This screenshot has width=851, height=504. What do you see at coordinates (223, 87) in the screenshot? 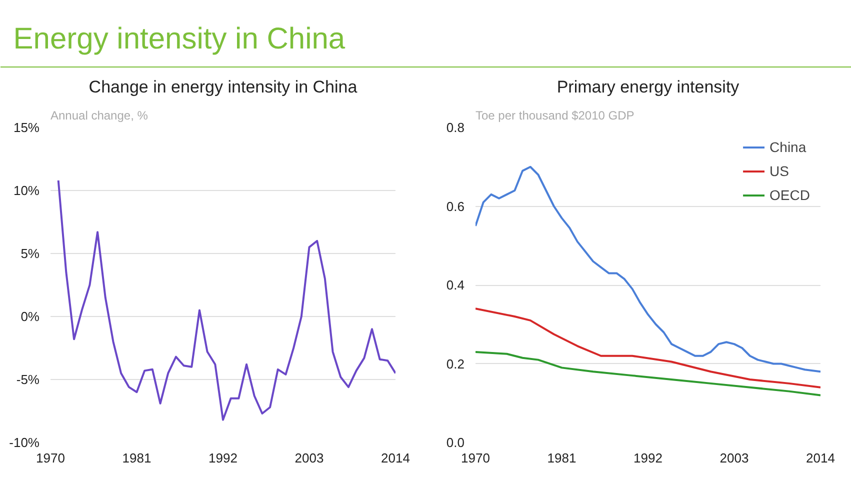
I see `chart-title: Change in energy intensity in China` at bounding box center [223, 87].